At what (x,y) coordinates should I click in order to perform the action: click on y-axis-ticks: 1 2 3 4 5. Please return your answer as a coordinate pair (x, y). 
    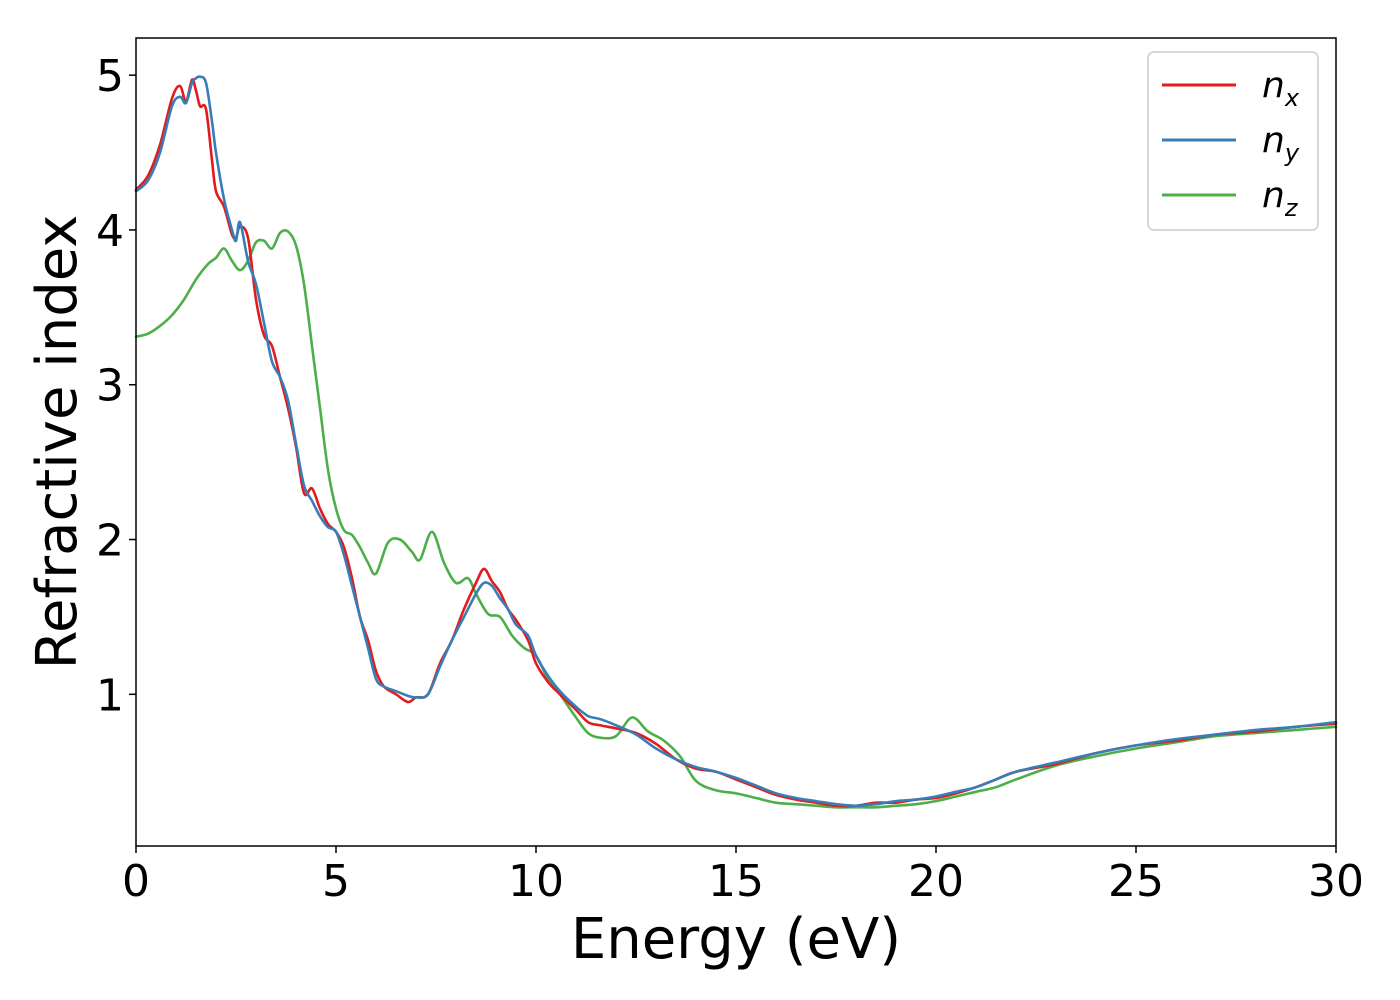
    Looking at the image, I should click on (116, 386).